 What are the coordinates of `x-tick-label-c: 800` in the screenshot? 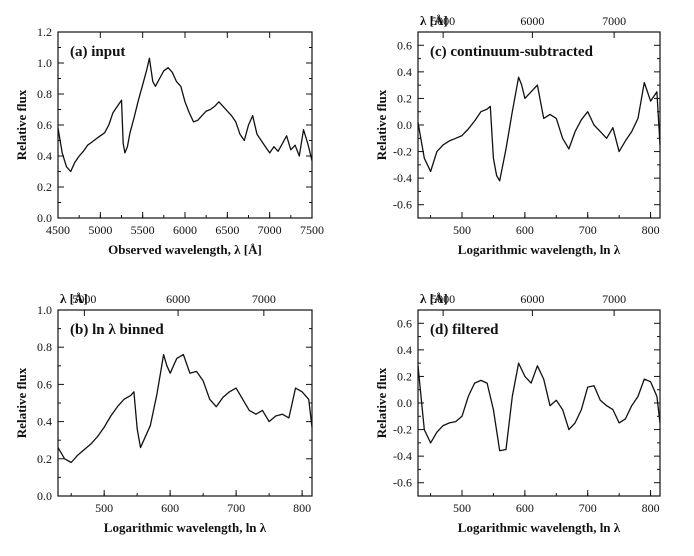 It's located at (651, 230).